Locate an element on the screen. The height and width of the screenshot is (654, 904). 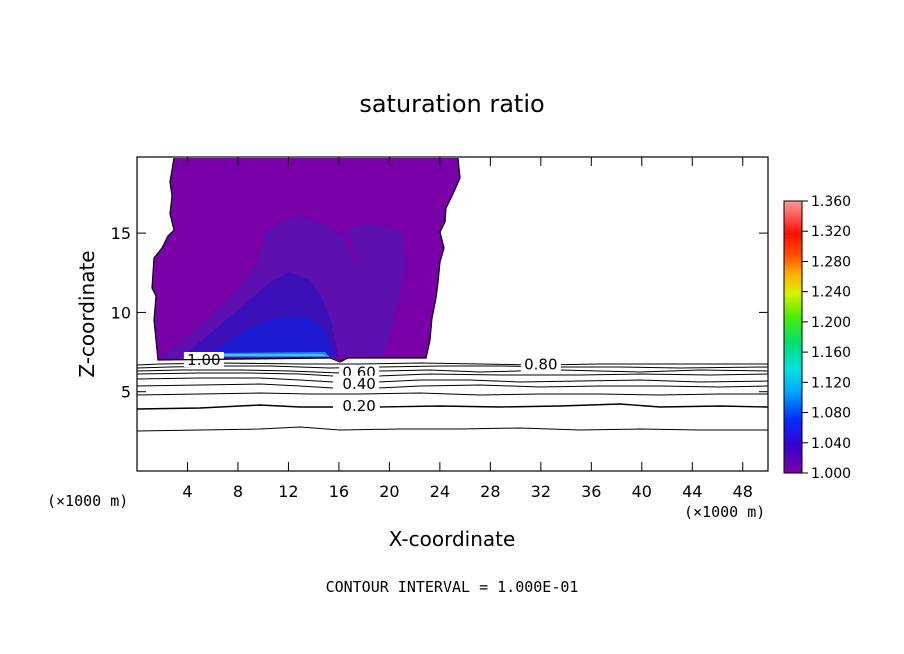
x-tick-label: 32 is located at coordinates (541, 491).